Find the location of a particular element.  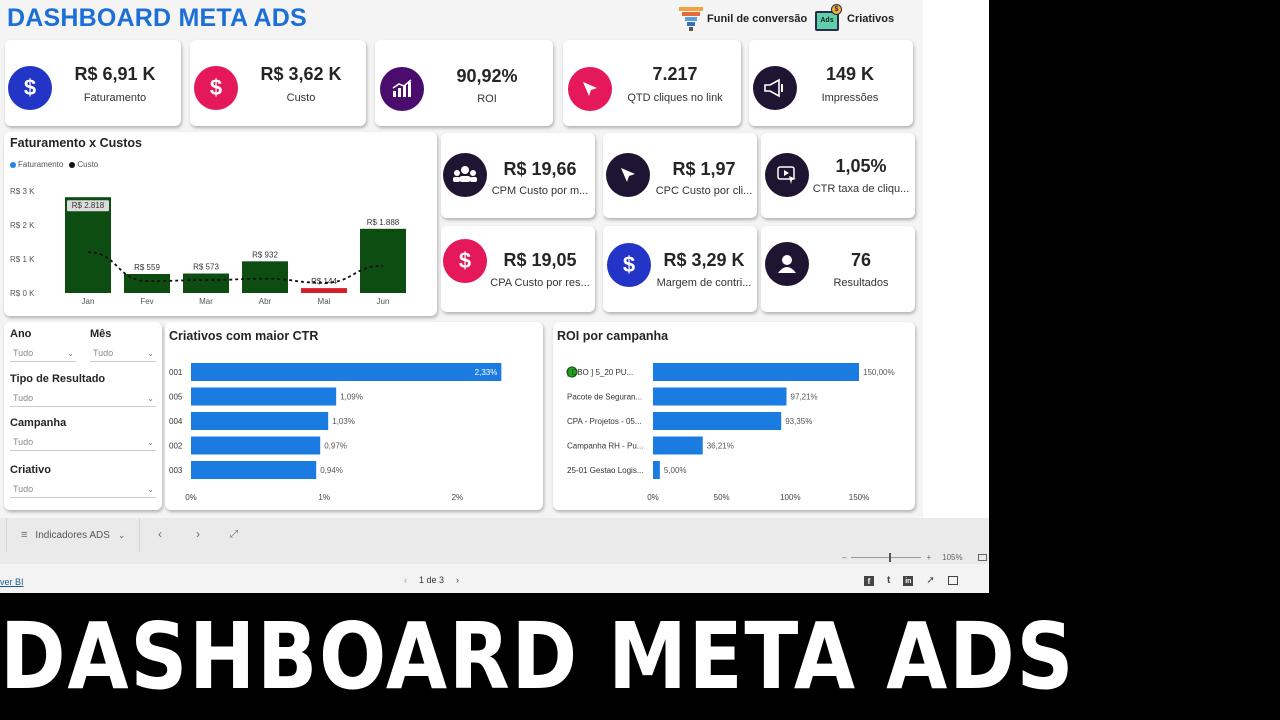

x-tick-label: Abr is located at coordinates (265, 301).